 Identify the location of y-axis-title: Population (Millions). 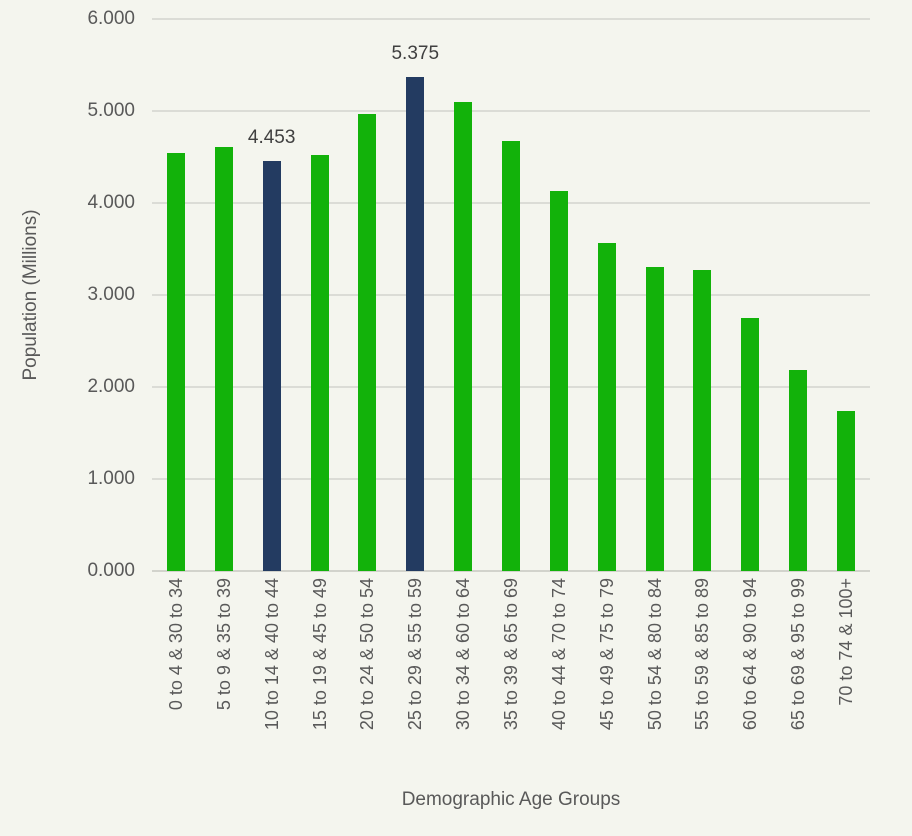
(30, 295).